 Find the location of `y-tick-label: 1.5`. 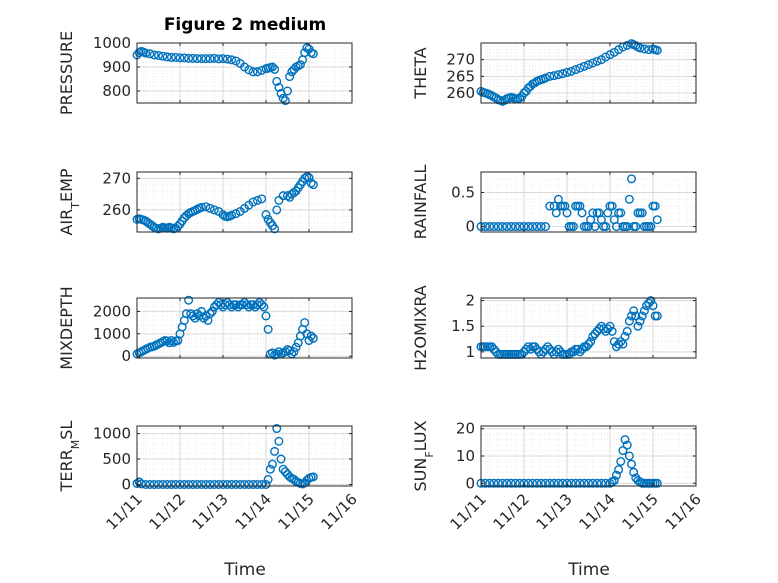

y-tick-label: 1.5 is located at coordinates (463, 326).